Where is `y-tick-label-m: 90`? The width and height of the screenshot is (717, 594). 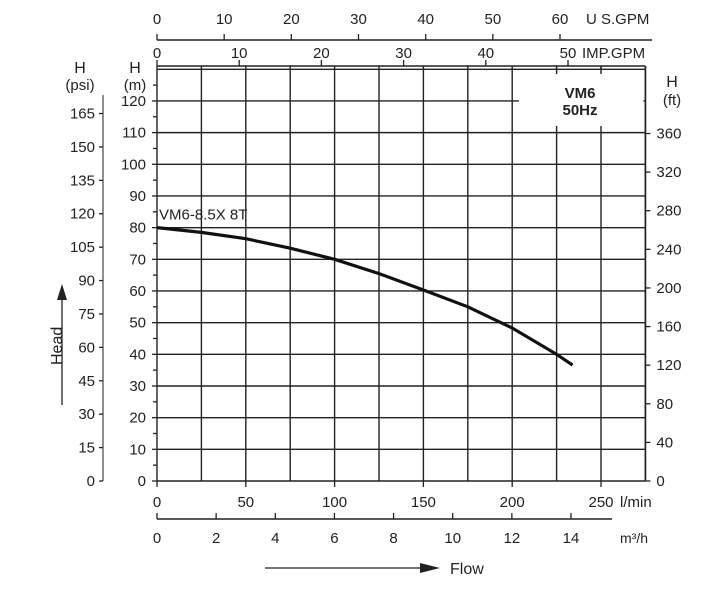 y-tick-label-m: 90 is located at coordinates (137, 196).